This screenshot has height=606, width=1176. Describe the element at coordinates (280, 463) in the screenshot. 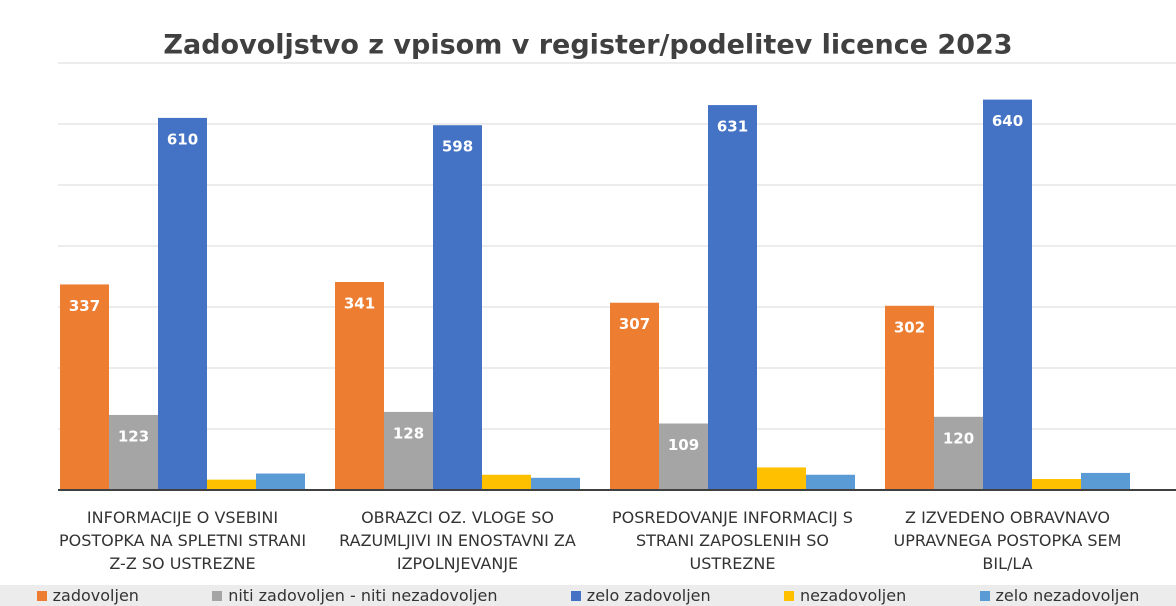

I see `data-label: 27` at that location.